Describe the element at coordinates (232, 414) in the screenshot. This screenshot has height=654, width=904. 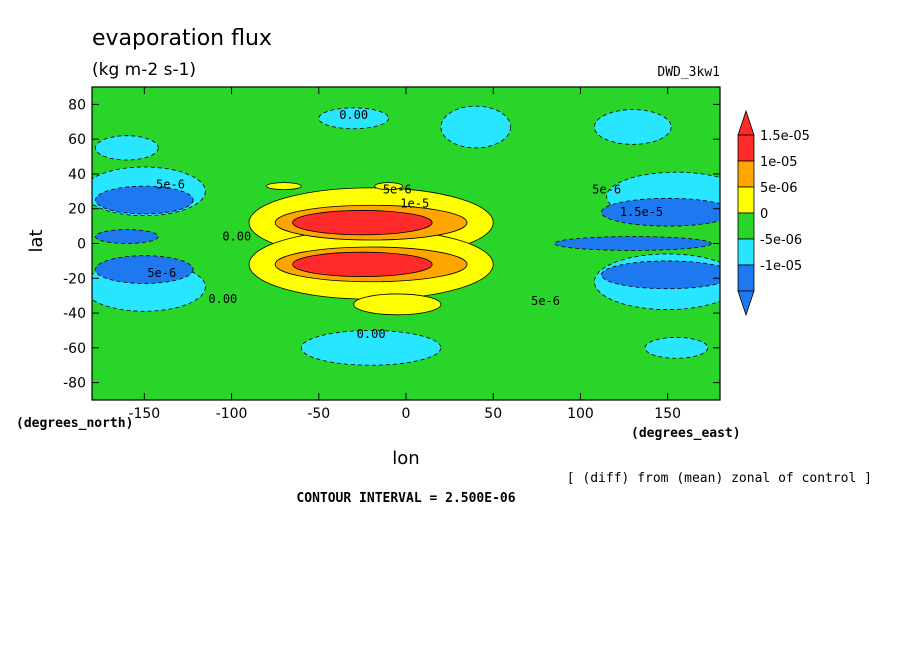
I see `x-tick-label: -100` at that location.